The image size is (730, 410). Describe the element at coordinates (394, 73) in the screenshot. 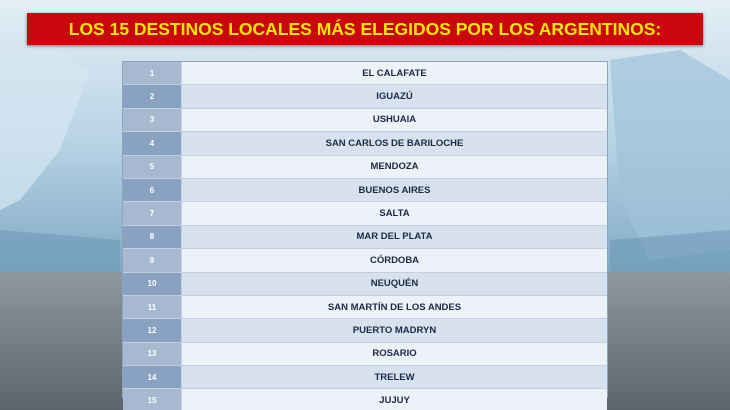

I see `destination-cell: EL CALAFATE` at that location.